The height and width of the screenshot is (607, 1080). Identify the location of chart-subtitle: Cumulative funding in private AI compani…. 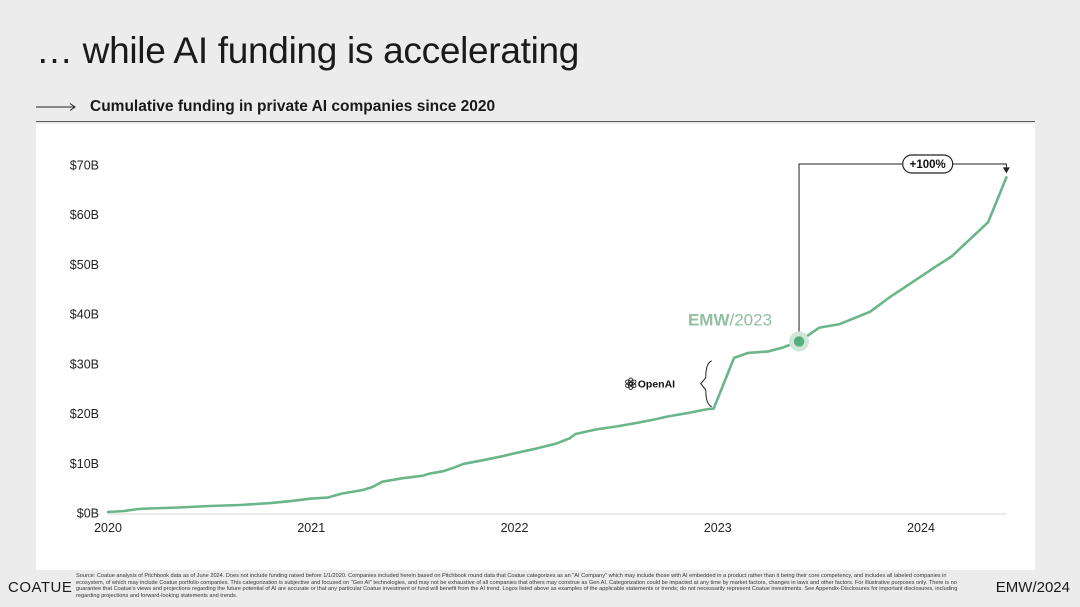
(293, 106).